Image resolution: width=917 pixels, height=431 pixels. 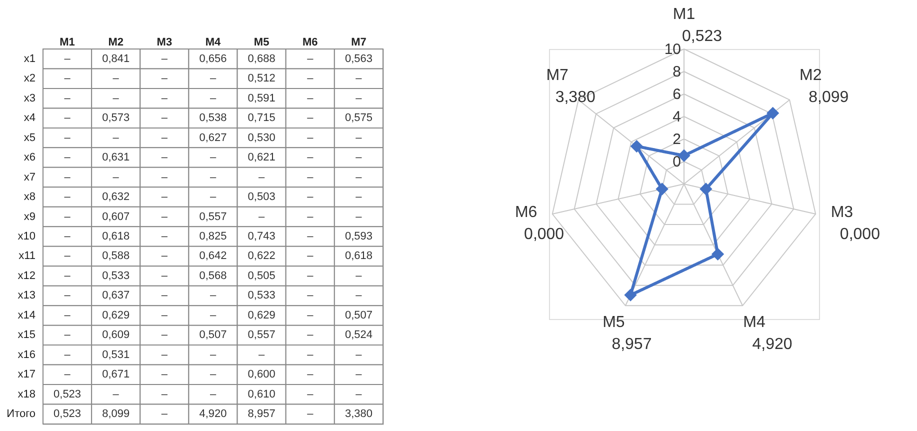 What do you see at coordinates (116, 216) in the screenshot?
I see `text: 0,607` at bounding box center [116, 216].